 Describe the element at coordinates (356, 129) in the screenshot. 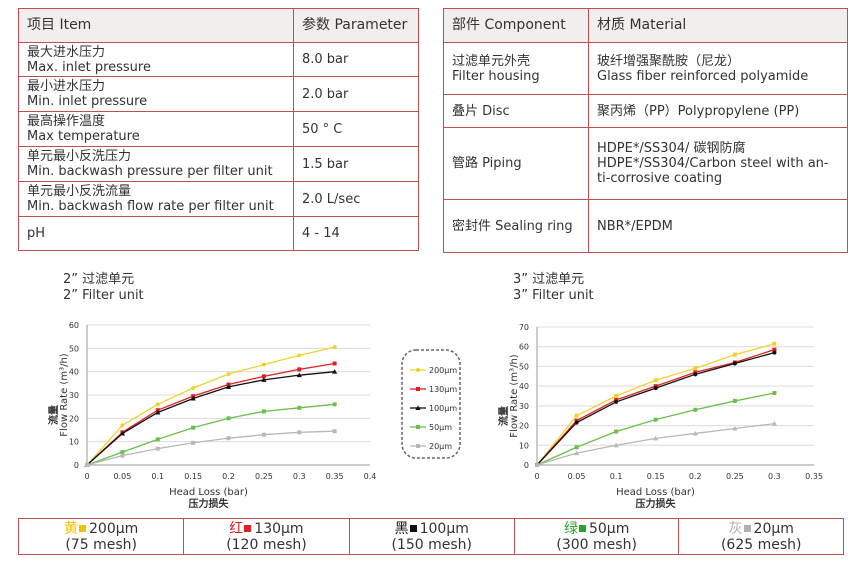

I see `value-cell: 50 ° C` at that location.